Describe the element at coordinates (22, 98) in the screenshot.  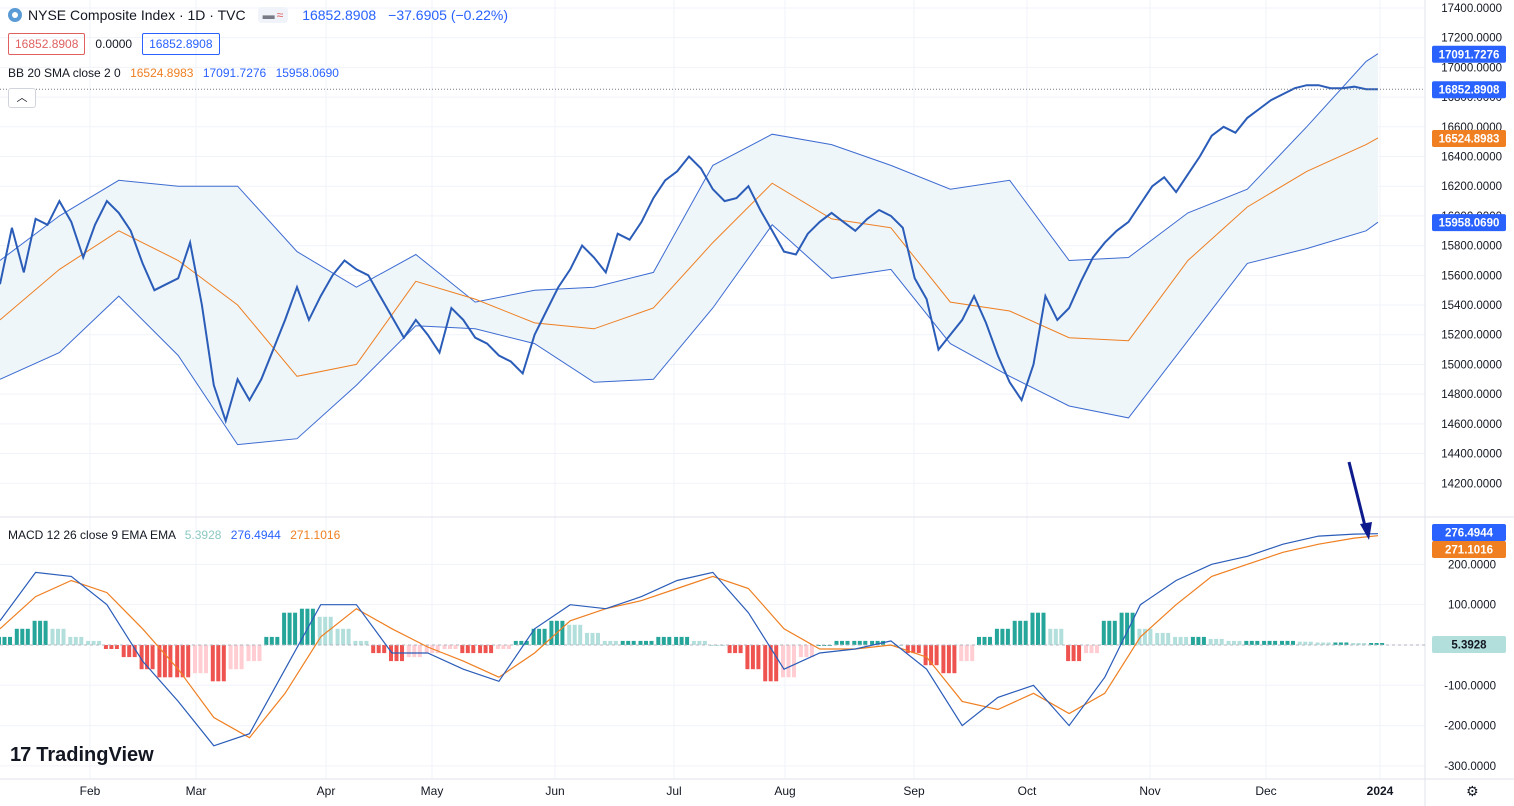
I see `collapse-legend-button: ︿` at that location.